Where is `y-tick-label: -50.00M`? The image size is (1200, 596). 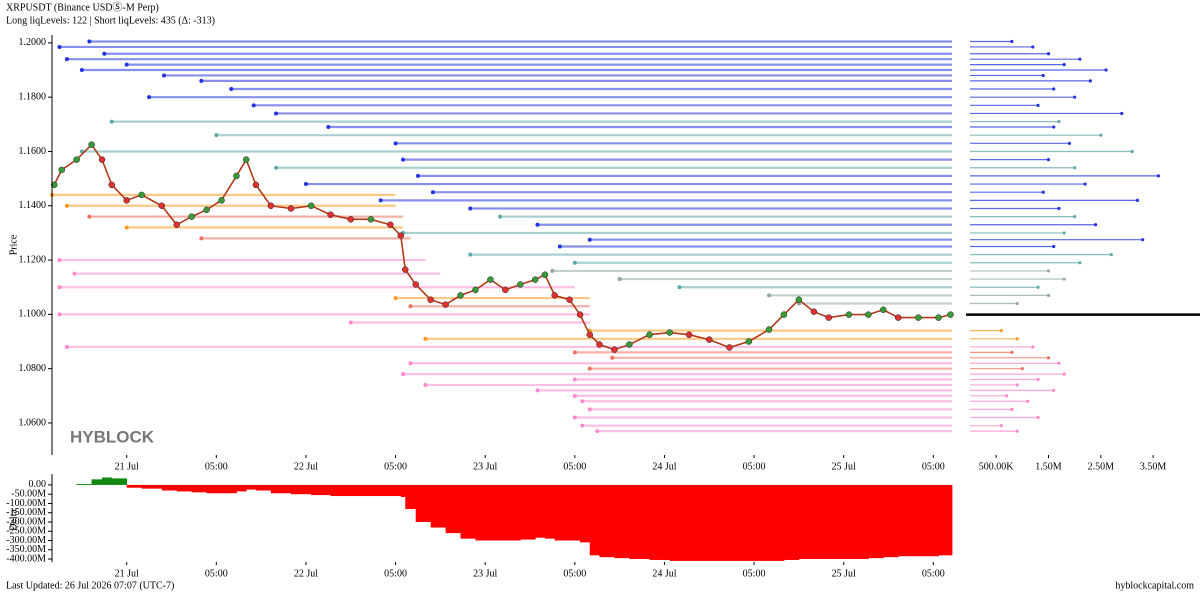
y-tick-label: -50.00M is located at coordinates (28, 493).